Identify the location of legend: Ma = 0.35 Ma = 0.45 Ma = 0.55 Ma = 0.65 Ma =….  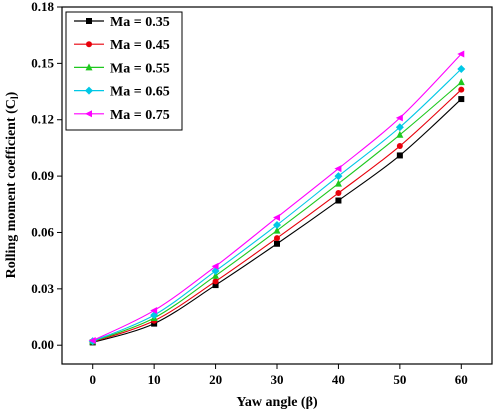
(124, 71).